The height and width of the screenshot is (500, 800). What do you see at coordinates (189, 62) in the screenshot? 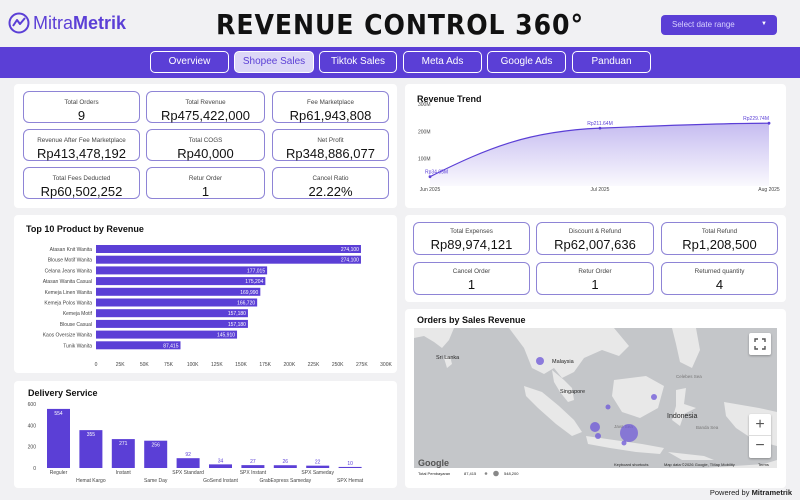
I see `tab-overview: Overview` at bounding box center [189, 62].